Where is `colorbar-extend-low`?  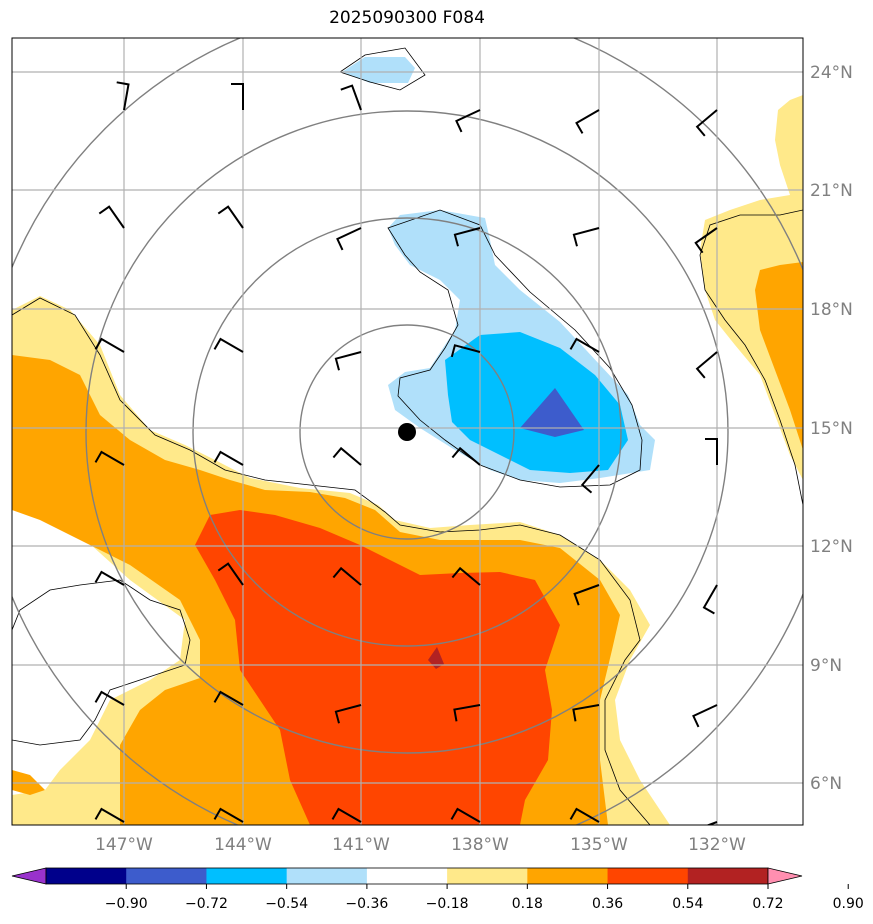 colorbar-extend-low is located at coordinates (29, 876).